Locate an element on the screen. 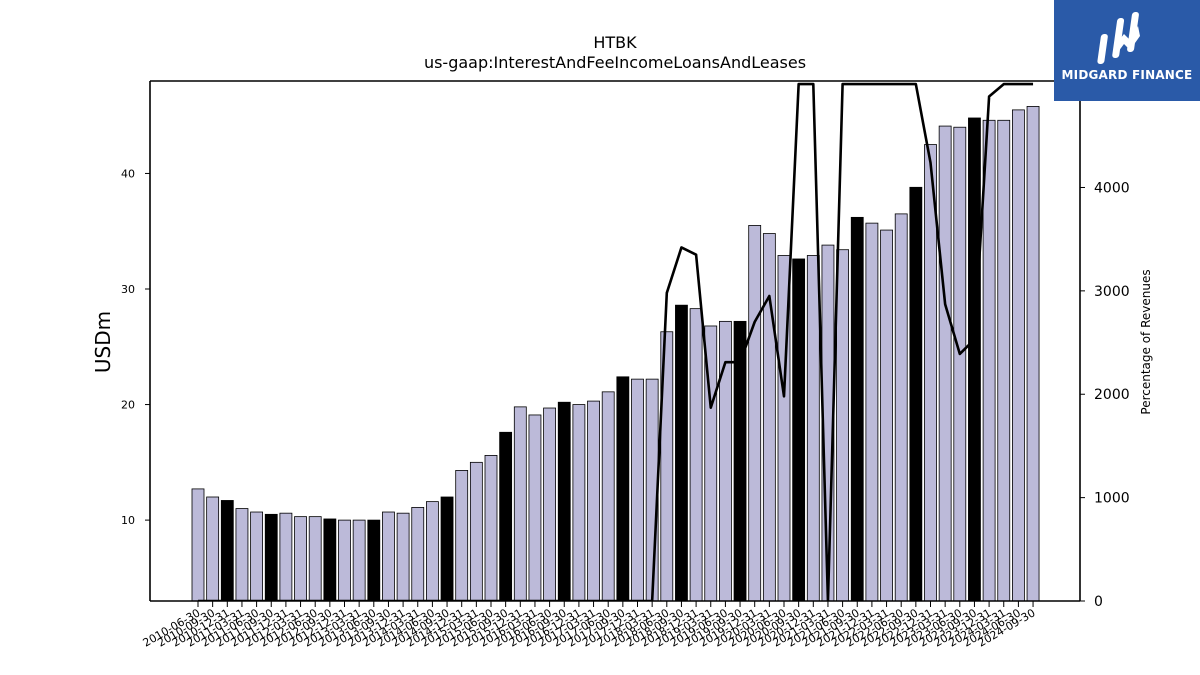 This screenshot has width=1200, height=675. y-axis-label: USDm is located at coordinates (103, 342).